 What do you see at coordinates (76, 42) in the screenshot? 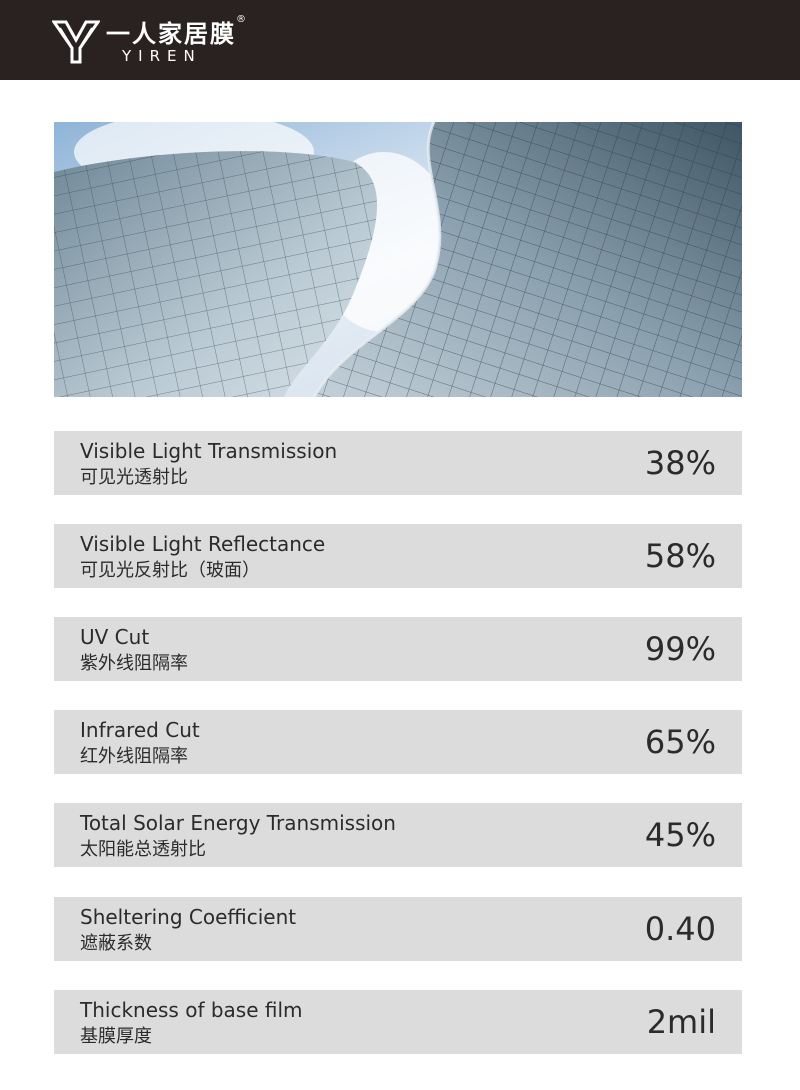
I see `yiren-logo-icon` at bounding box center [76, 42].